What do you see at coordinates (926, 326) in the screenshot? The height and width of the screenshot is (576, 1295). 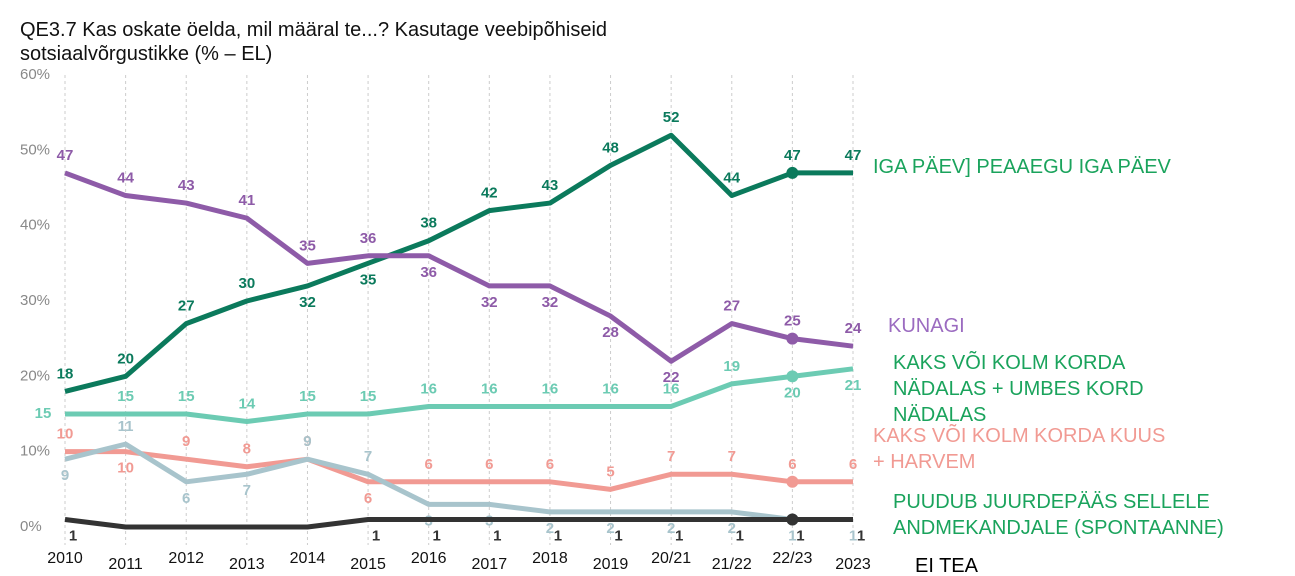 I see `legend-label: KUNAGI` at bounding box center [926, 326].